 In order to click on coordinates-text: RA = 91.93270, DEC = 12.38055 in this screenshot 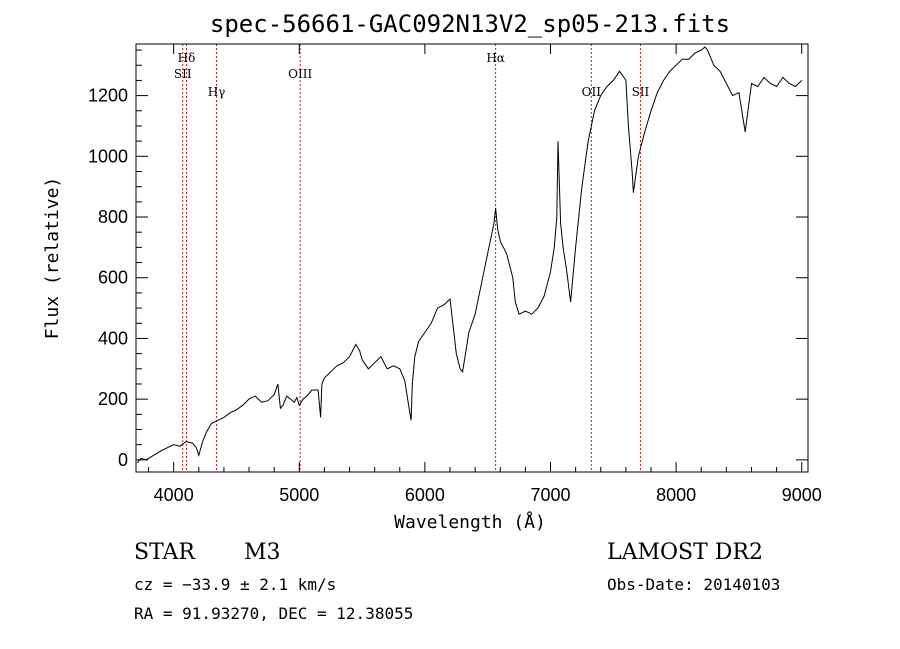, I will do `click(274, 613)`.